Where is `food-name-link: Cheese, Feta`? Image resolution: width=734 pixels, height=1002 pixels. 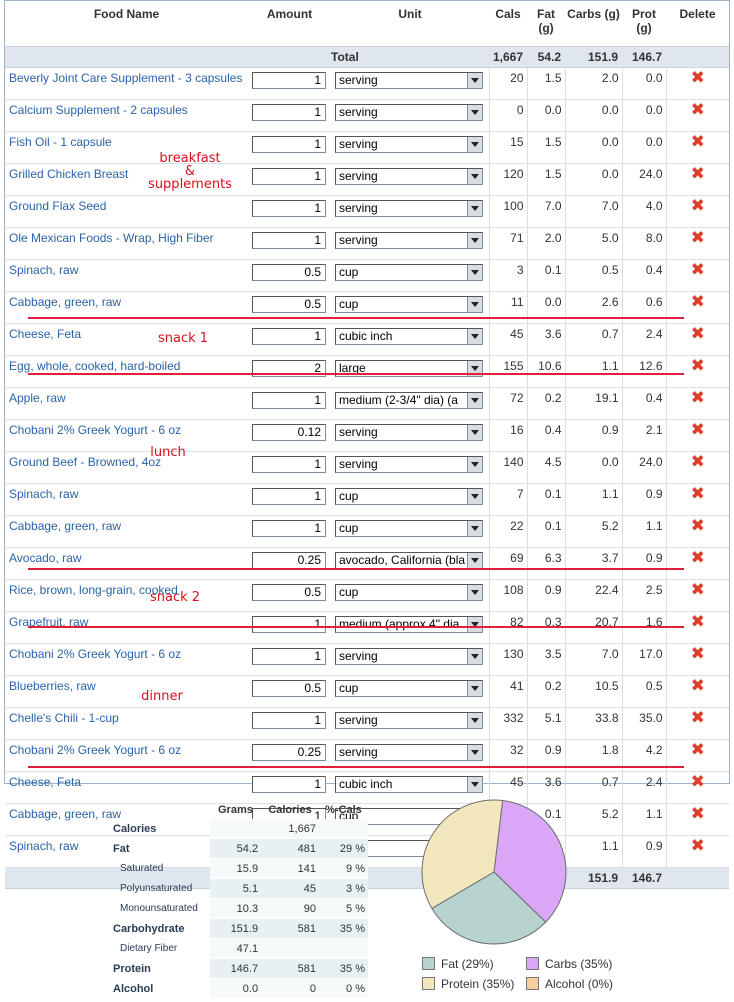
food-name-link: Cheese, Feta is located at coordinates (126, 339).